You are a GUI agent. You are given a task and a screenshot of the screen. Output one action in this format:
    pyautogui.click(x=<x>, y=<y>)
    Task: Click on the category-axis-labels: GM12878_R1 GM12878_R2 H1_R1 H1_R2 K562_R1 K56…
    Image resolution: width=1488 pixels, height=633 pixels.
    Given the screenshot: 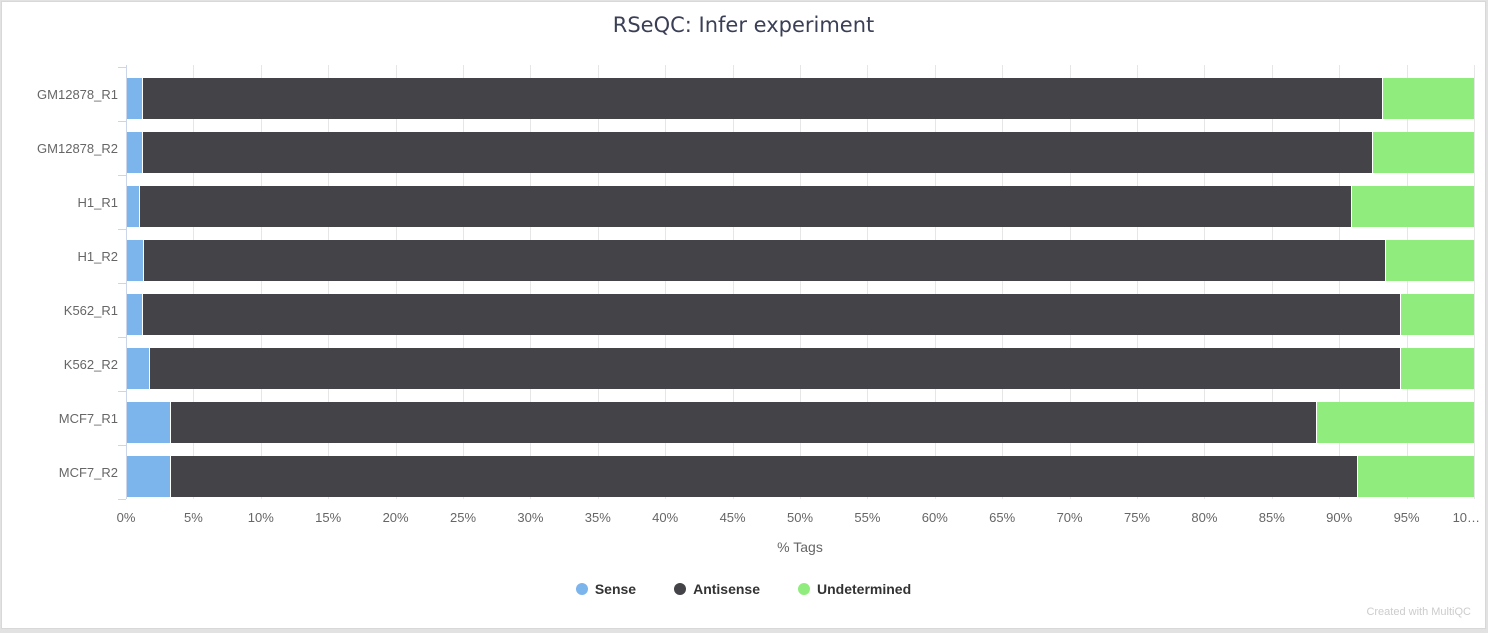 What is the action you would take?
    pyautogui.click(x=61, y=283)
    